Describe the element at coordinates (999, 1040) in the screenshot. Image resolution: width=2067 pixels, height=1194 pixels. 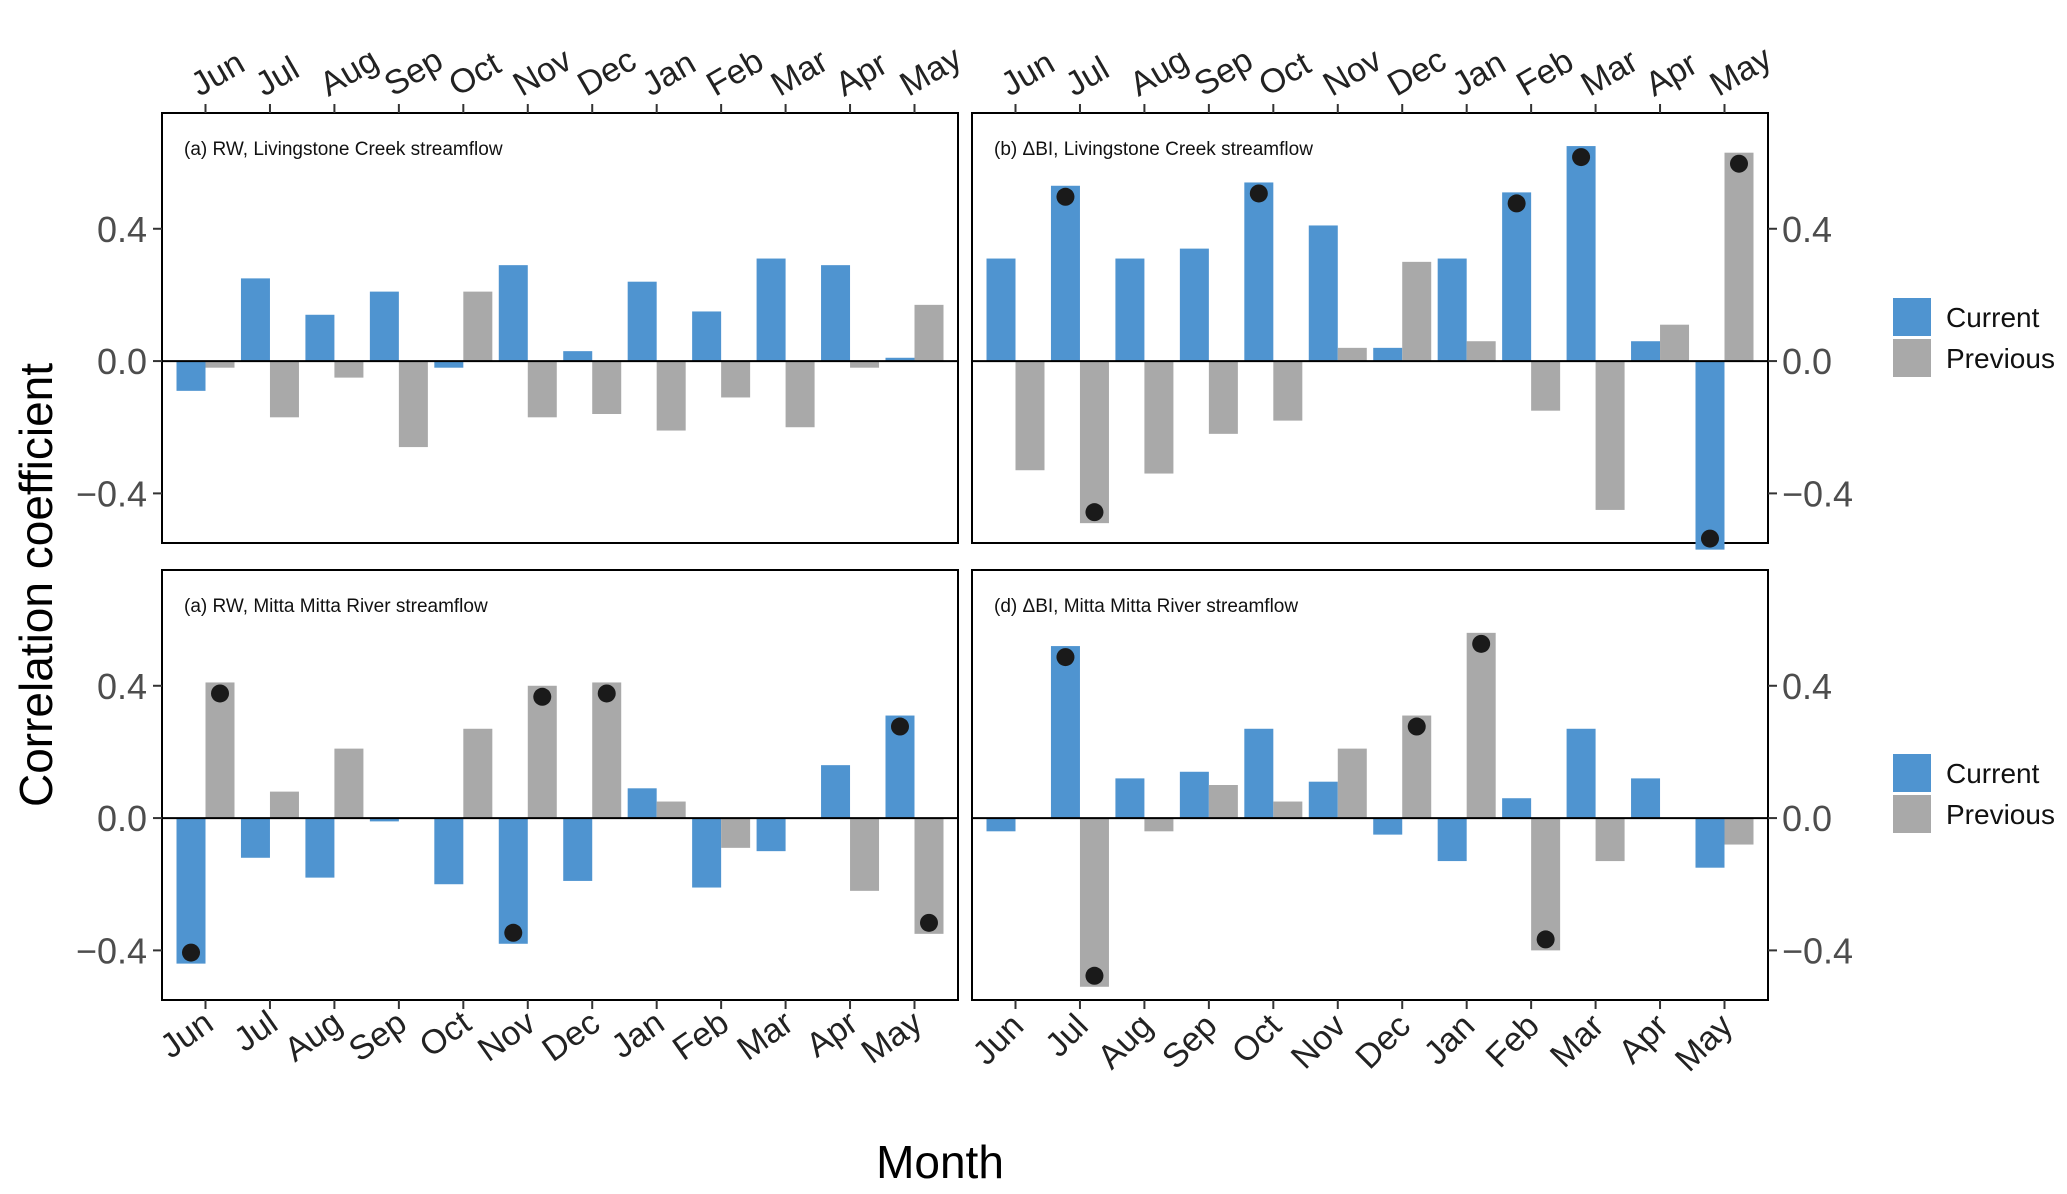
I see `x-tick-label-bottom: Jun` at that location.